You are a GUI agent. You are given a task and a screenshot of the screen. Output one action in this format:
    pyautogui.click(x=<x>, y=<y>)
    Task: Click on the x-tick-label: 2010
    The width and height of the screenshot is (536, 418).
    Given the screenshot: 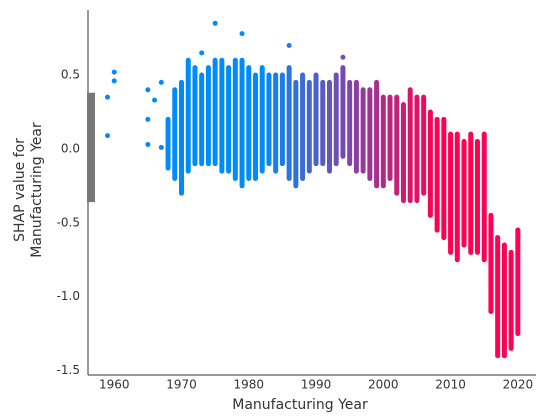 What is the action you would take?
    pyautogui.click(x=450, y=385)
    